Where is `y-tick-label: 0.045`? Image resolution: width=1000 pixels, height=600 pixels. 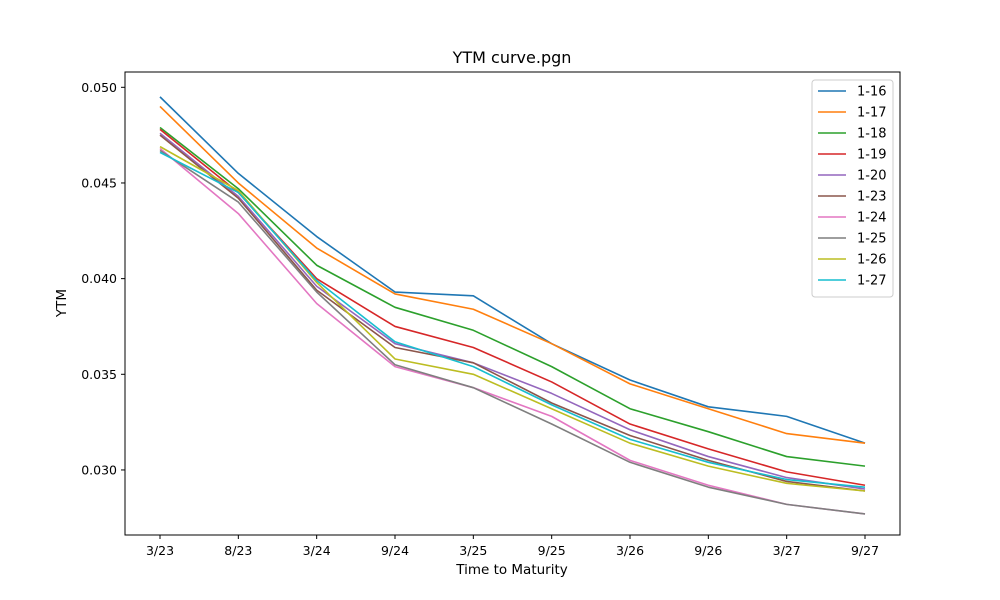
y-tick-label: 0.045 is located at coordinates (99, 182).